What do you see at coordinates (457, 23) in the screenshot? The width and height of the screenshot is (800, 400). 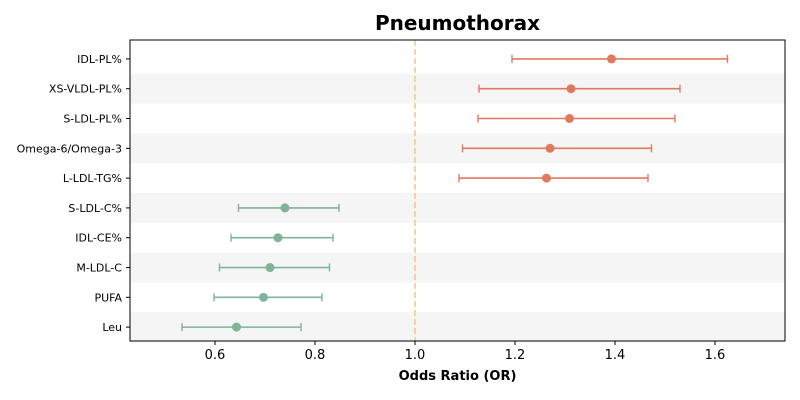 I see `chart-title: Pneumothorax` at bounding box center [457, 23].